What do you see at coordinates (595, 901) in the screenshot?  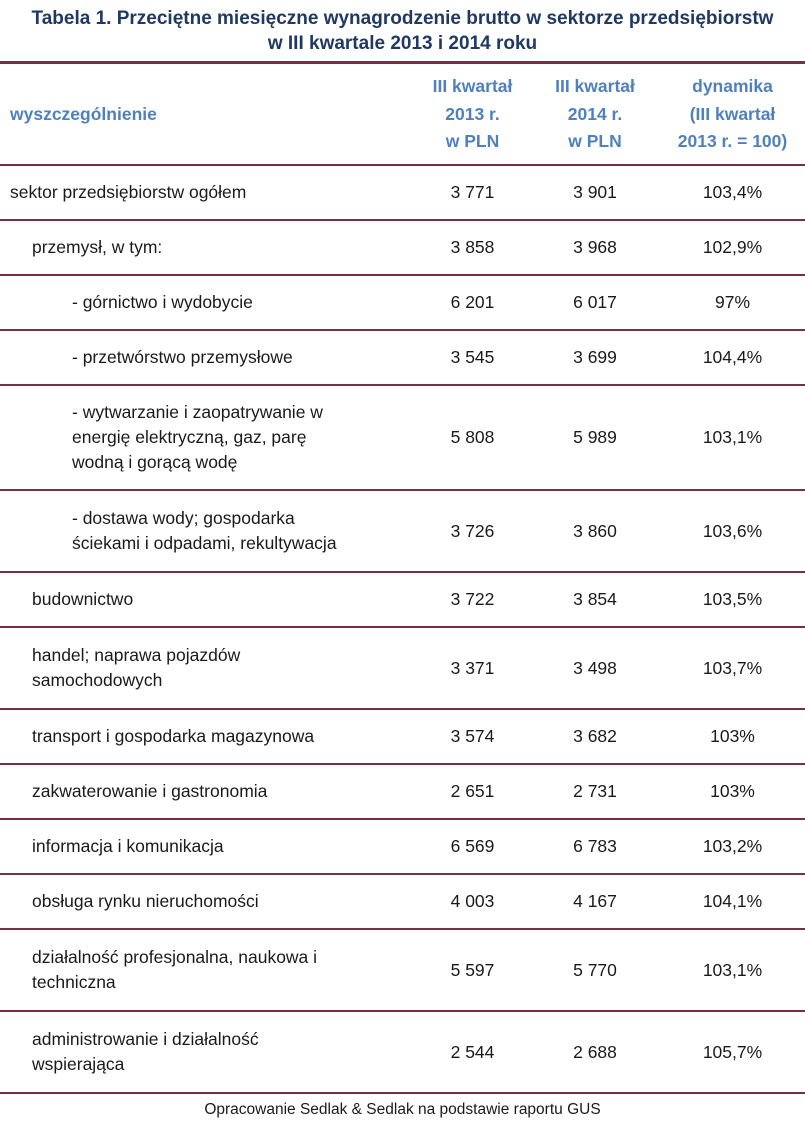 I see `value-2014: 4 167` at bounding box center [595, 901].